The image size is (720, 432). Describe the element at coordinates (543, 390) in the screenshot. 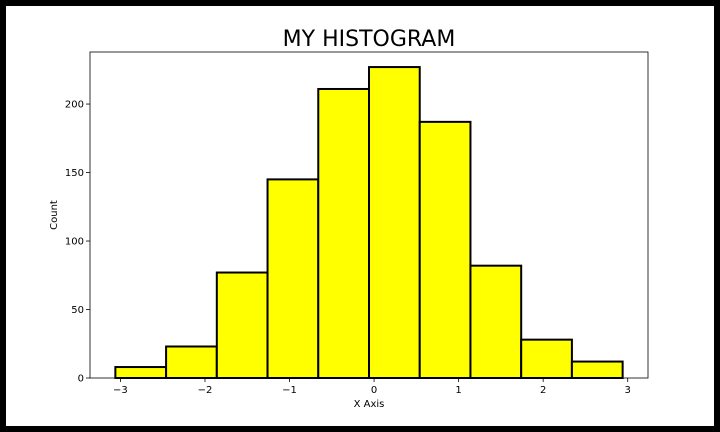

I see `x-tick-label: 2` at that location.